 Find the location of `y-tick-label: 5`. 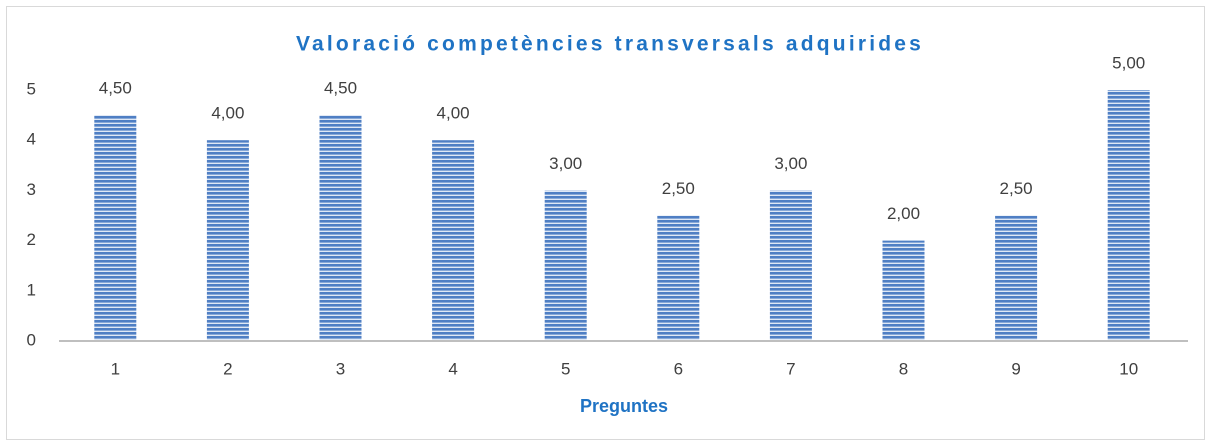

y-tick-label: 5 is located at coordinates (31, 88).